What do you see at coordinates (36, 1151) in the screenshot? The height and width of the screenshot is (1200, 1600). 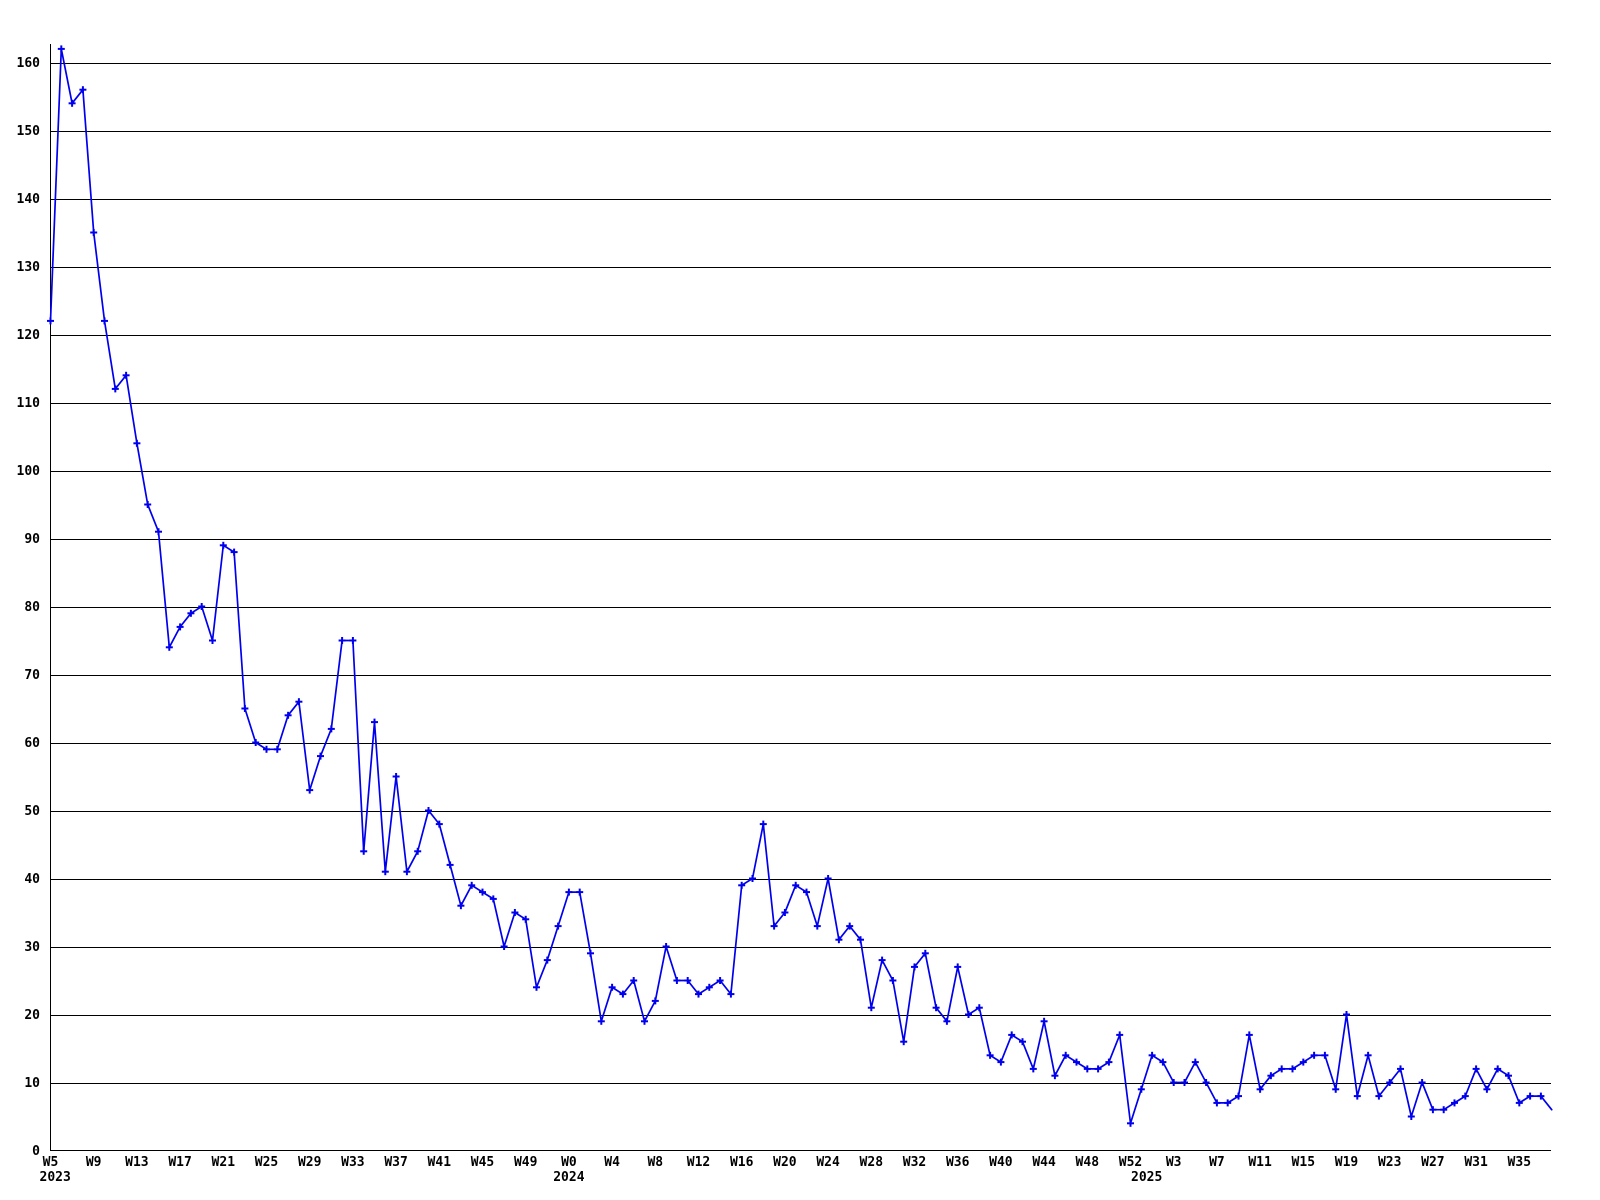 I see `y-tick-label: 0` at bounding box center [36, 1151].